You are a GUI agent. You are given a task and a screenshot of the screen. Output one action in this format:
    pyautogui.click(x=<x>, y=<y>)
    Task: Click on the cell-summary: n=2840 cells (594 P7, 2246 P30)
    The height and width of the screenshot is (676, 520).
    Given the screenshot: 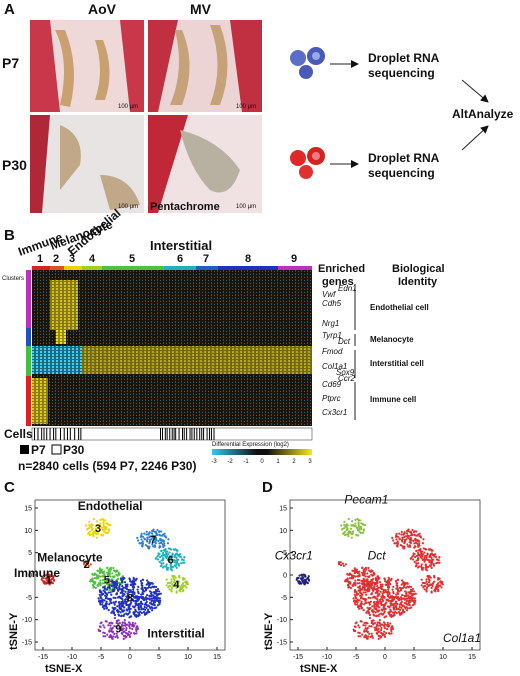 What is the action you would take?
    pyautogui.click(x=107, y=466)
    